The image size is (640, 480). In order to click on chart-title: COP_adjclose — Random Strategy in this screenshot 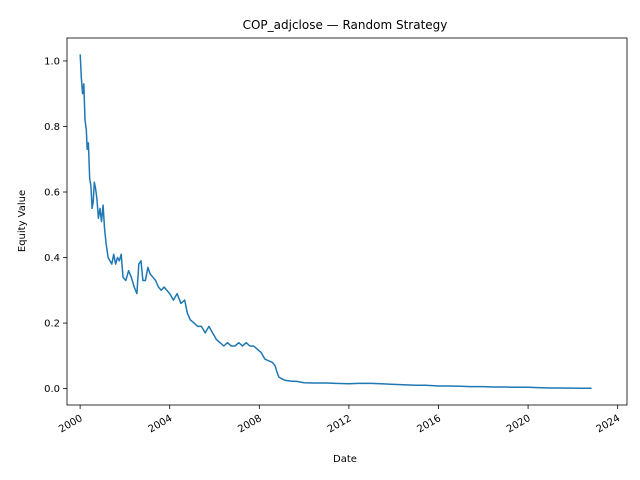, I will do `click(345, 25)`.